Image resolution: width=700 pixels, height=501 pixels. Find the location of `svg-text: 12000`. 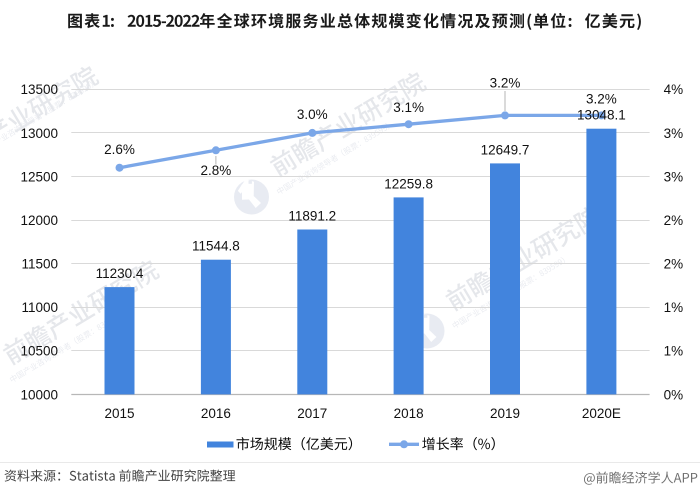

svg-text: 12000 is located at coordinates (39, 220).